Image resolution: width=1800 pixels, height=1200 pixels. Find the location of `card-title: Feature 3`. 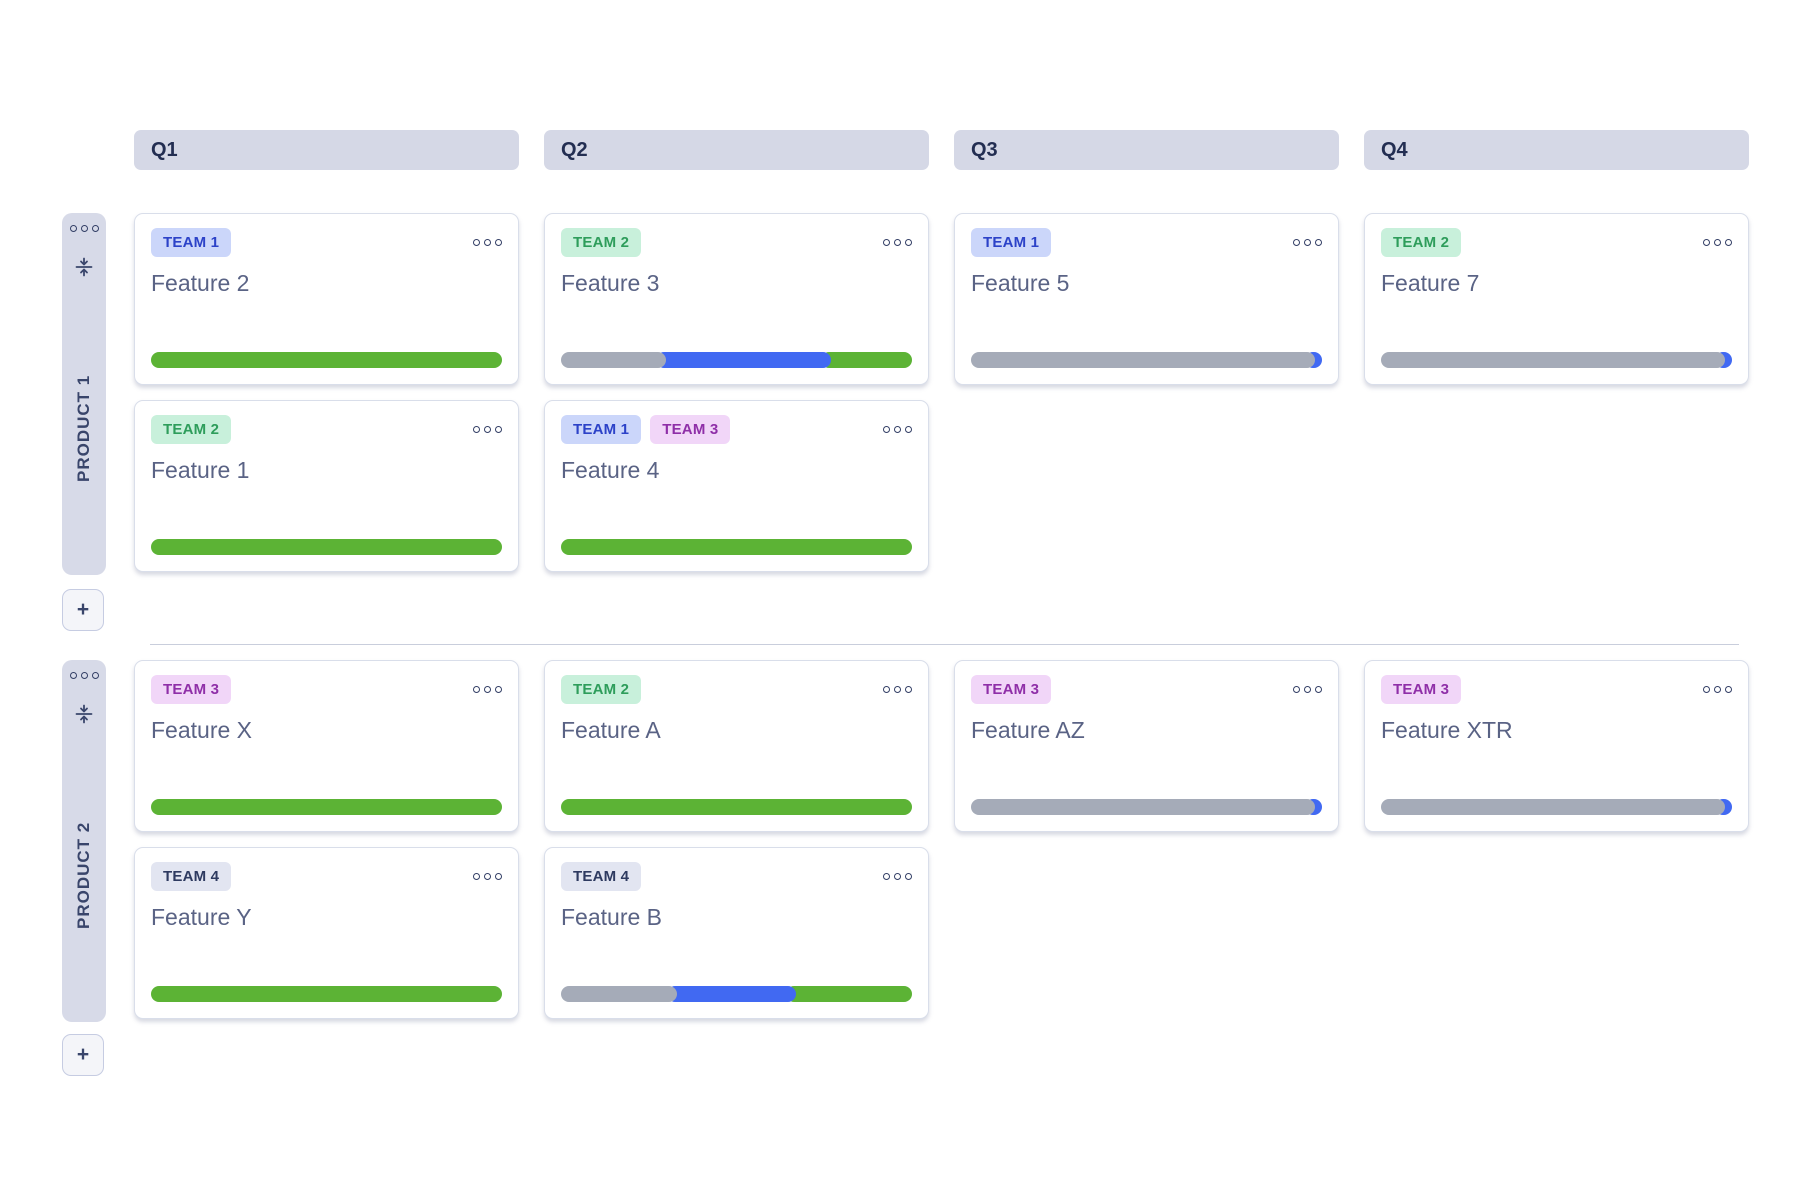

card-title: Feature 3 is located at coordinates (610, 283).